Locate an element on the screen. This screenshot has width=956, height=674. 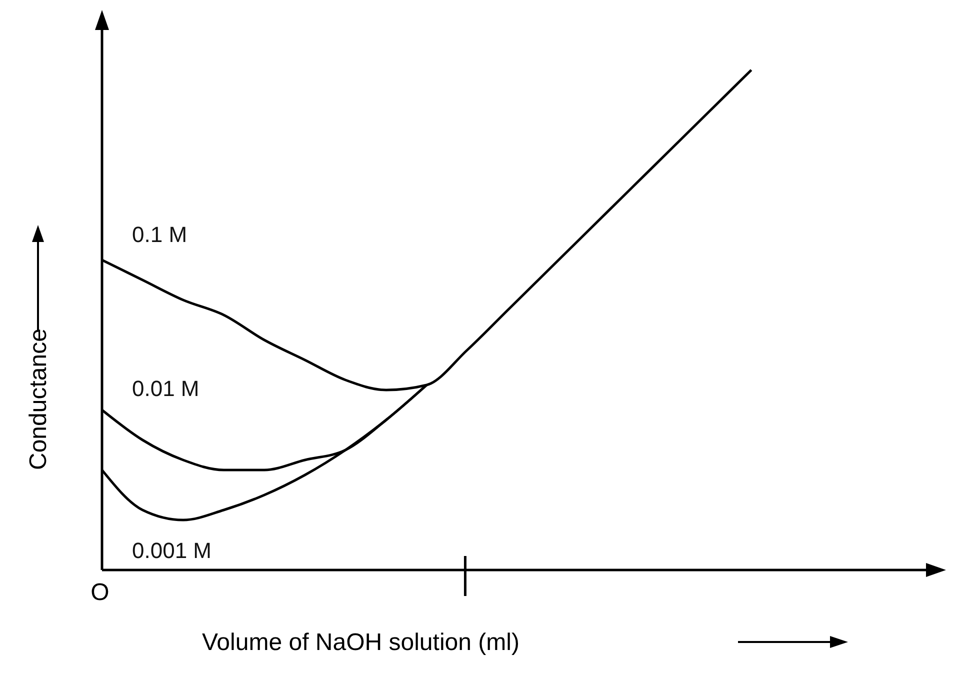
y-axis-title: Conductance is located at coordinates (38, 399).